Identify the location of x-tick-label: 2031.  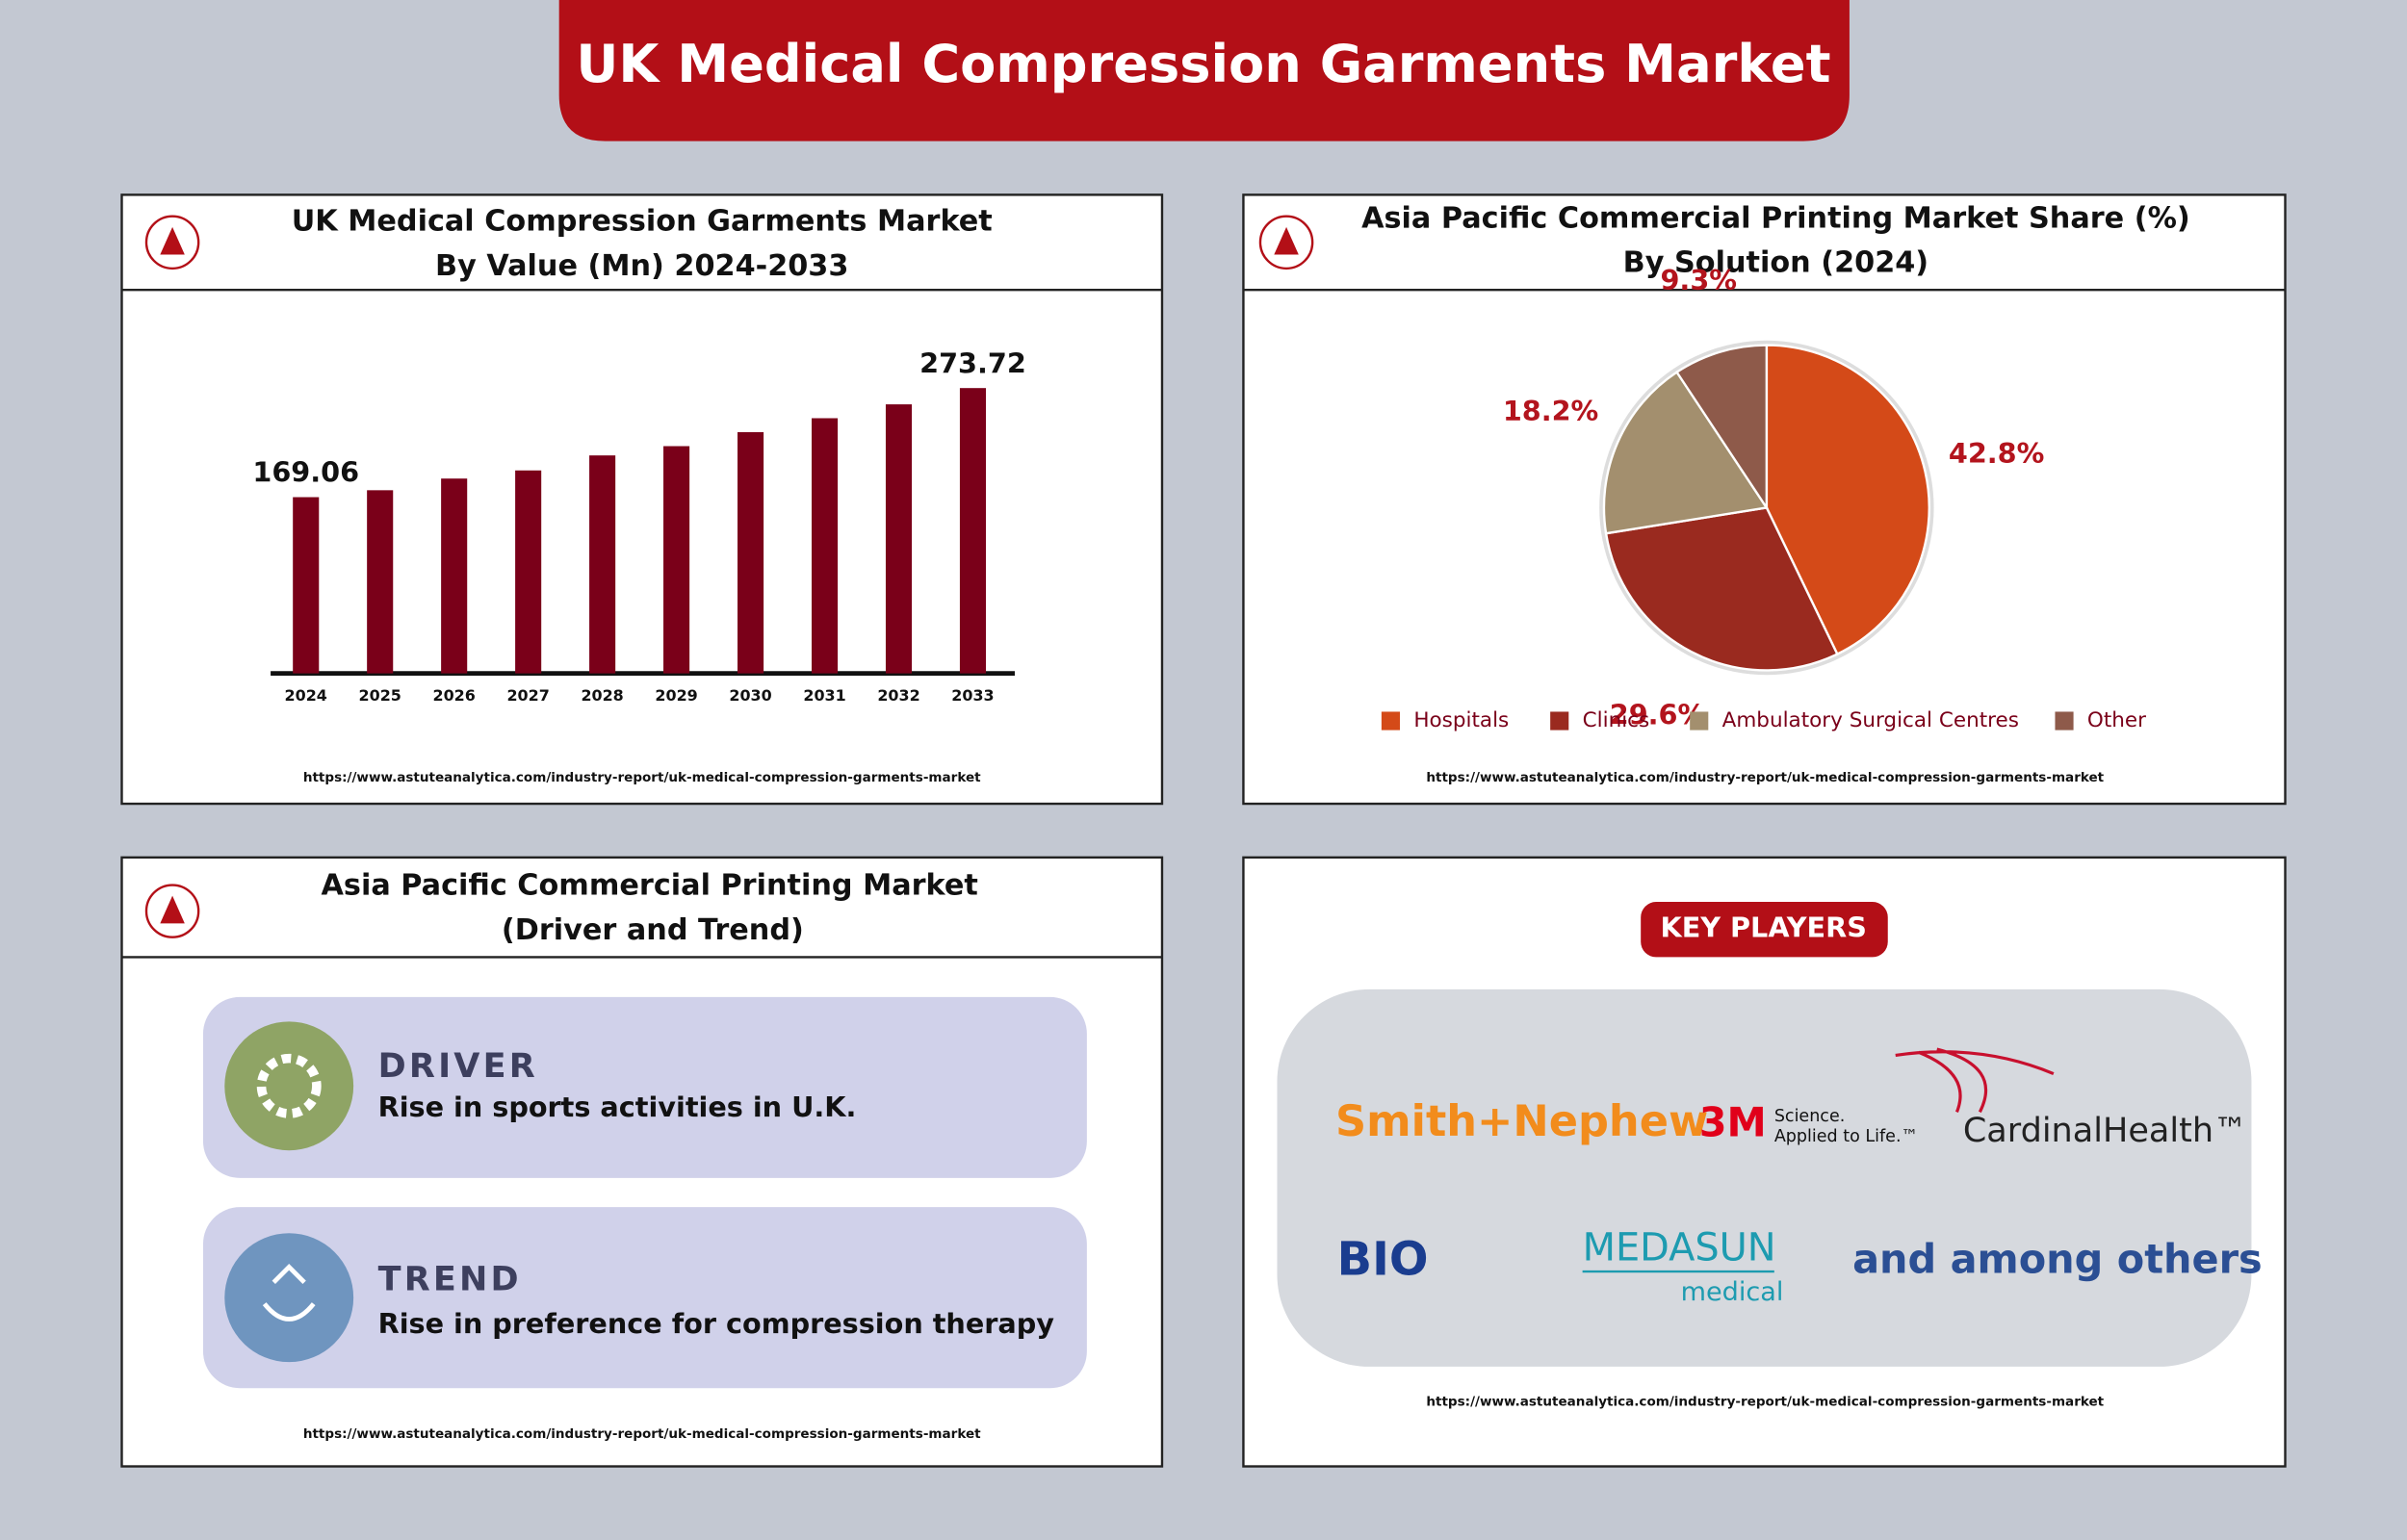
(824, 695).